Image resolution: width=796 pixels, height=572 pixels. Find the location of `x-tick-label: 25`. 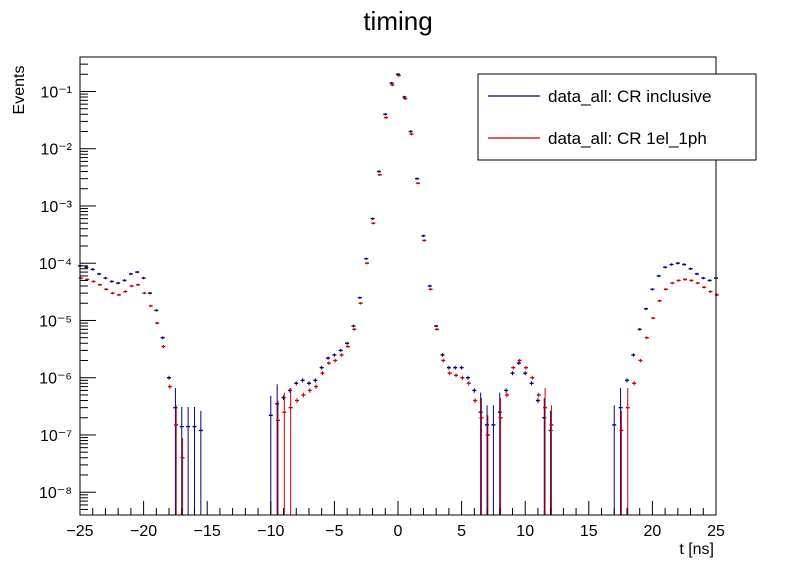

x-tick-label: 25 is located at coordinates (716, 531).